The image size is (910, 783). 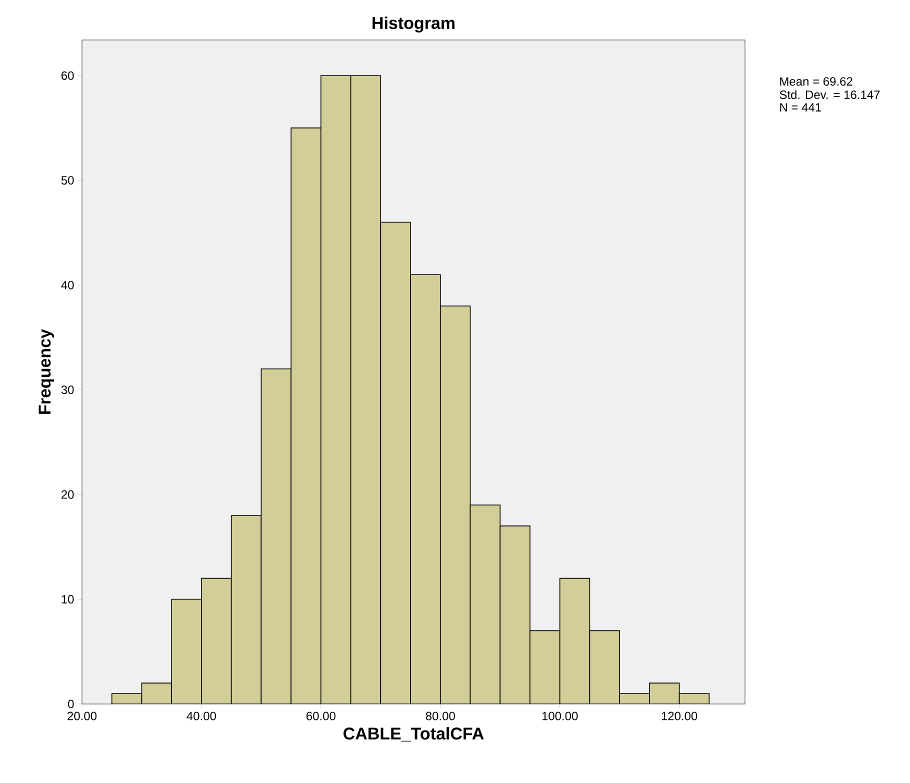 I want to click on text: Std. Dev. = 16.147, so click(x=830, y=95).